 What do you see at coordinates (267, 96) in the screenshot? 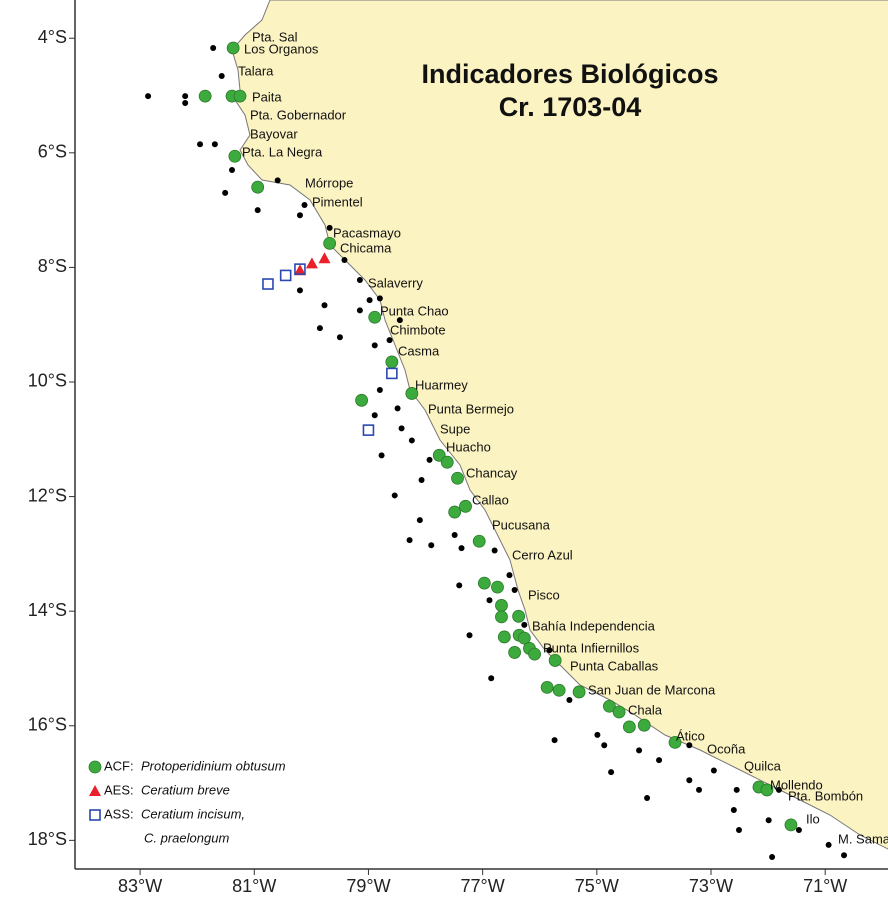
I see `place-label: Paita` at bounding box center [267, 96].